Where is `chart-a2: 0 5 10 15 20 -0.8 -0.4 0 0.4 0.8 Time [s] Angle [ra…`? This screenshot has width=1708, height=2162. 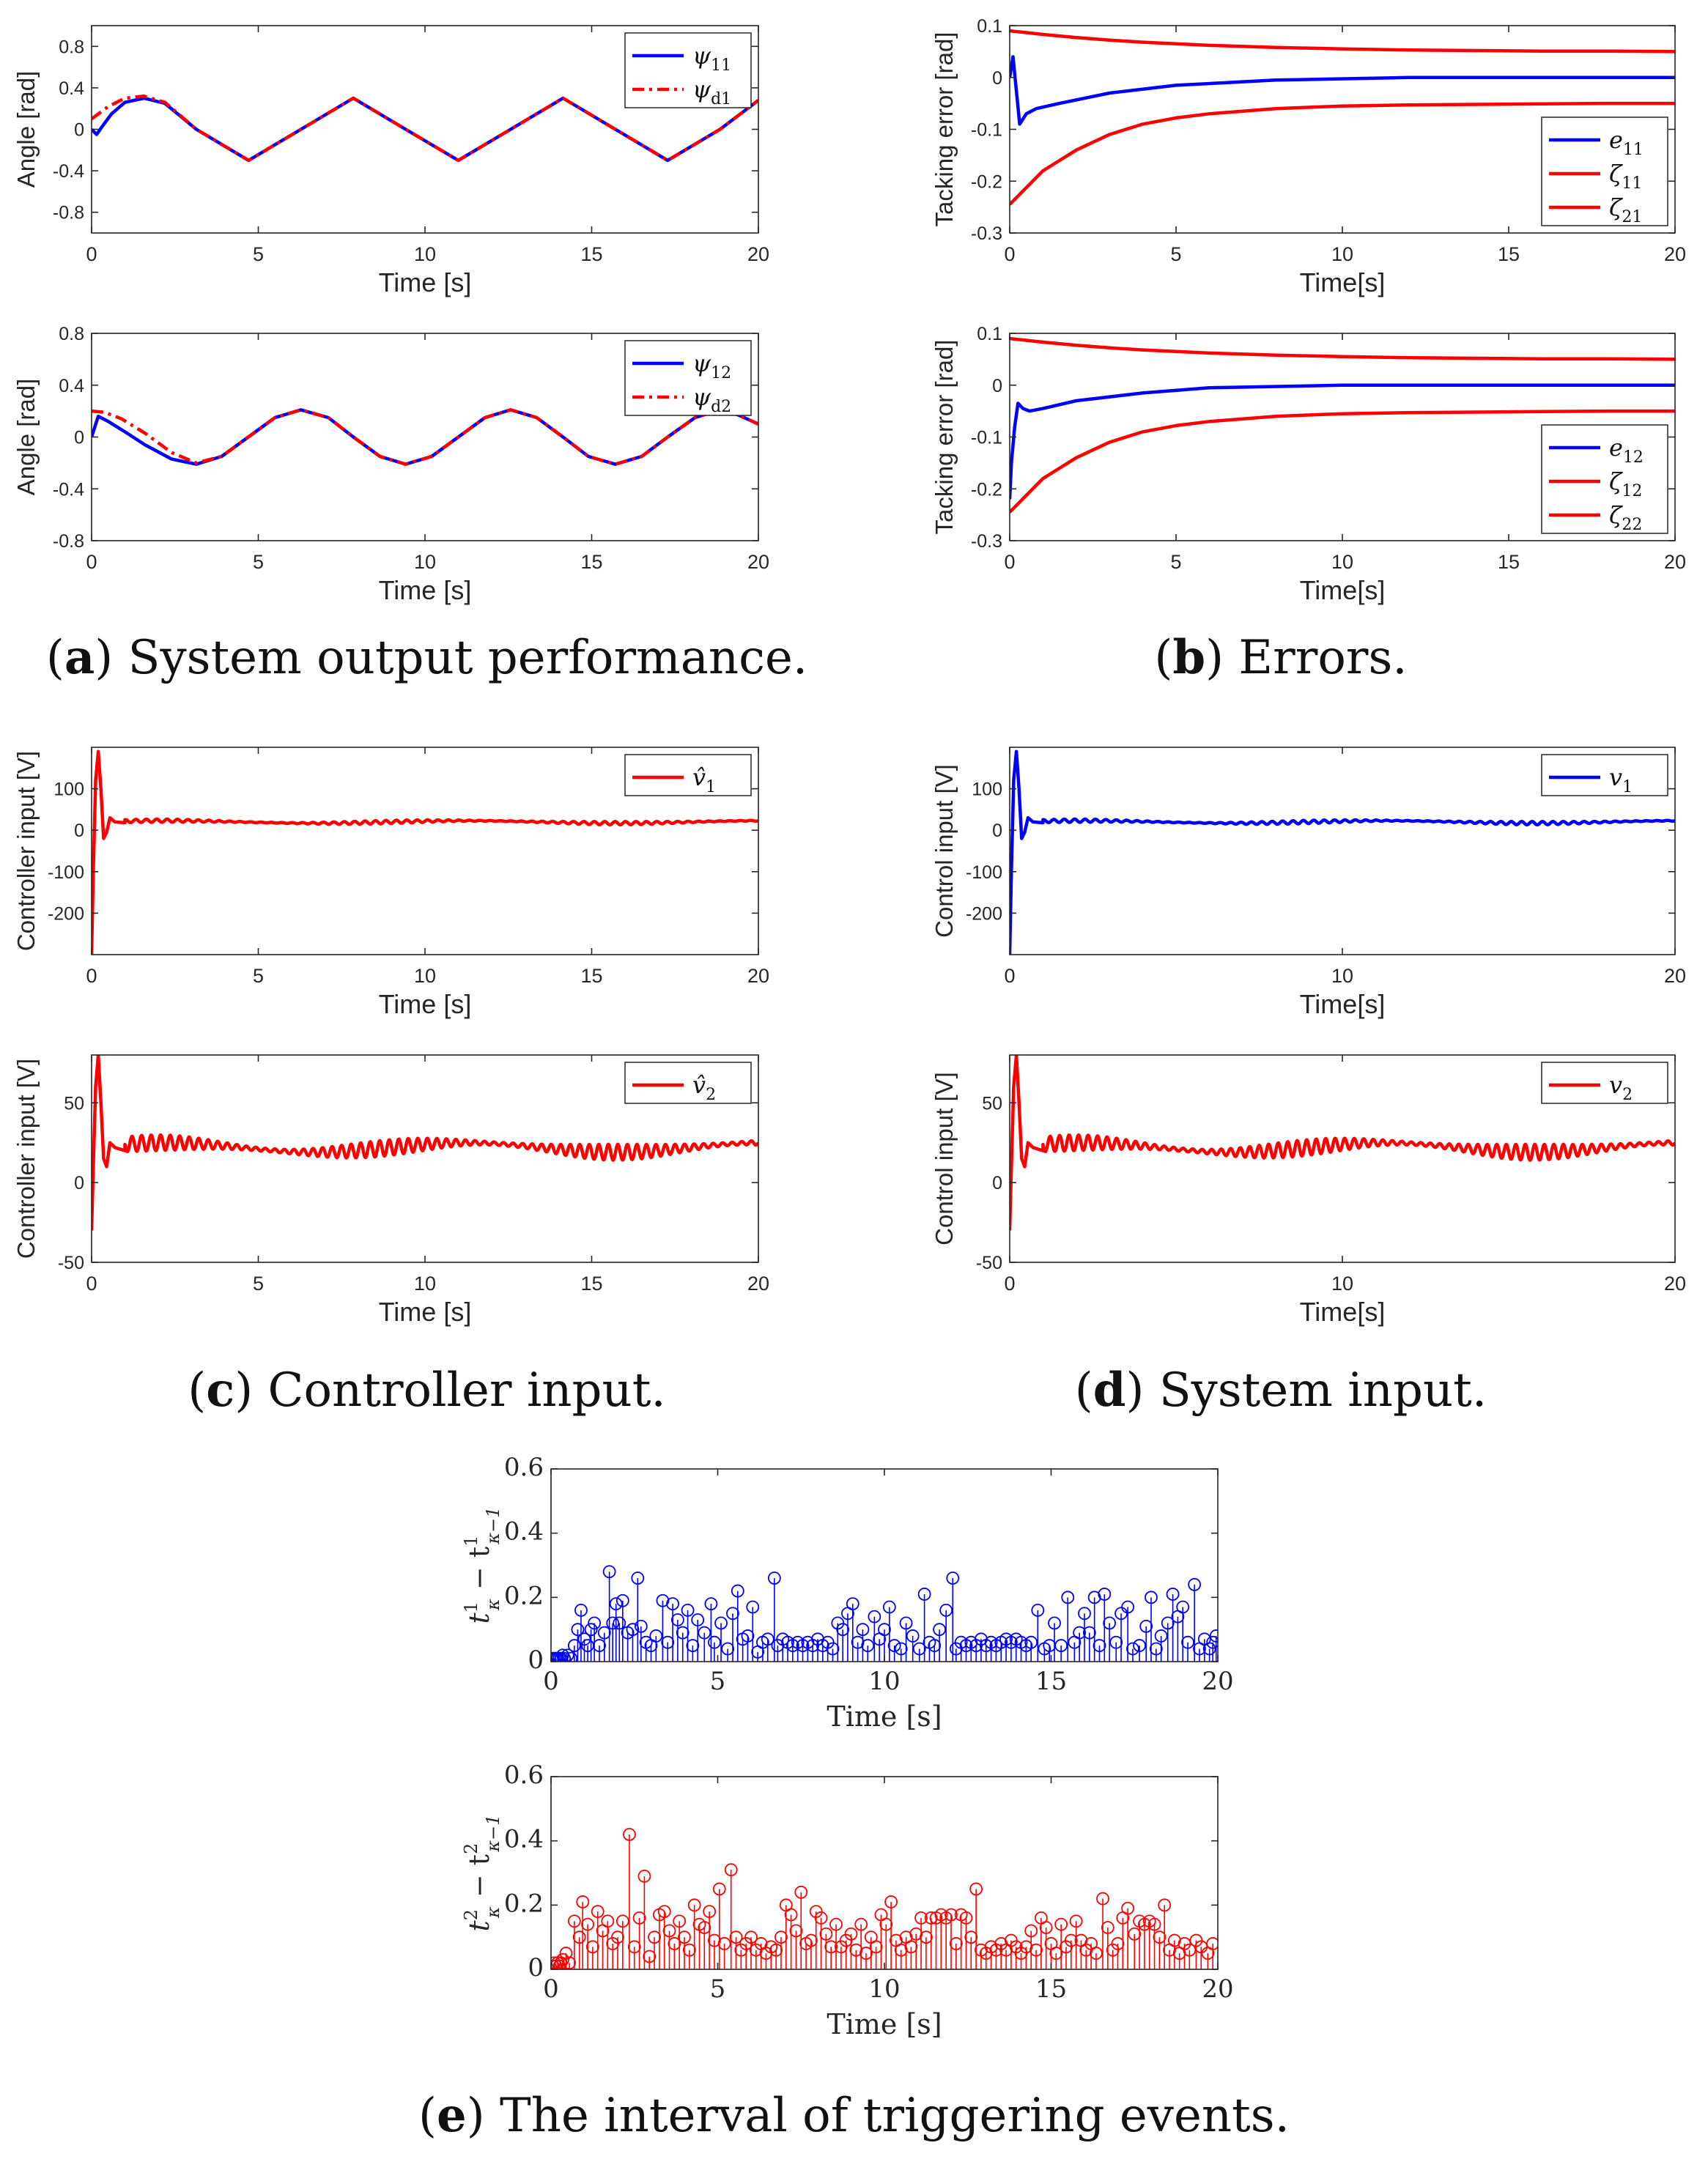 chart-a2: 0 5 10 15 20 -0.8 -0.4 0 0.4 0.8 Time [s] Angle [ra… is located at coordinates (390, 465).